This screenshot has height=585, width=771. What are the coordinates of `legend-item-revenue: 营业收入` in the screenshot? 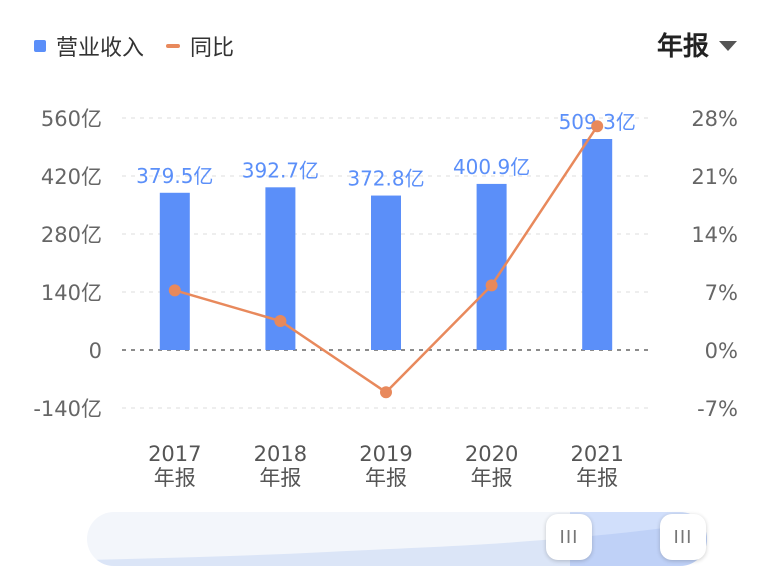 It's located at (89, 46).